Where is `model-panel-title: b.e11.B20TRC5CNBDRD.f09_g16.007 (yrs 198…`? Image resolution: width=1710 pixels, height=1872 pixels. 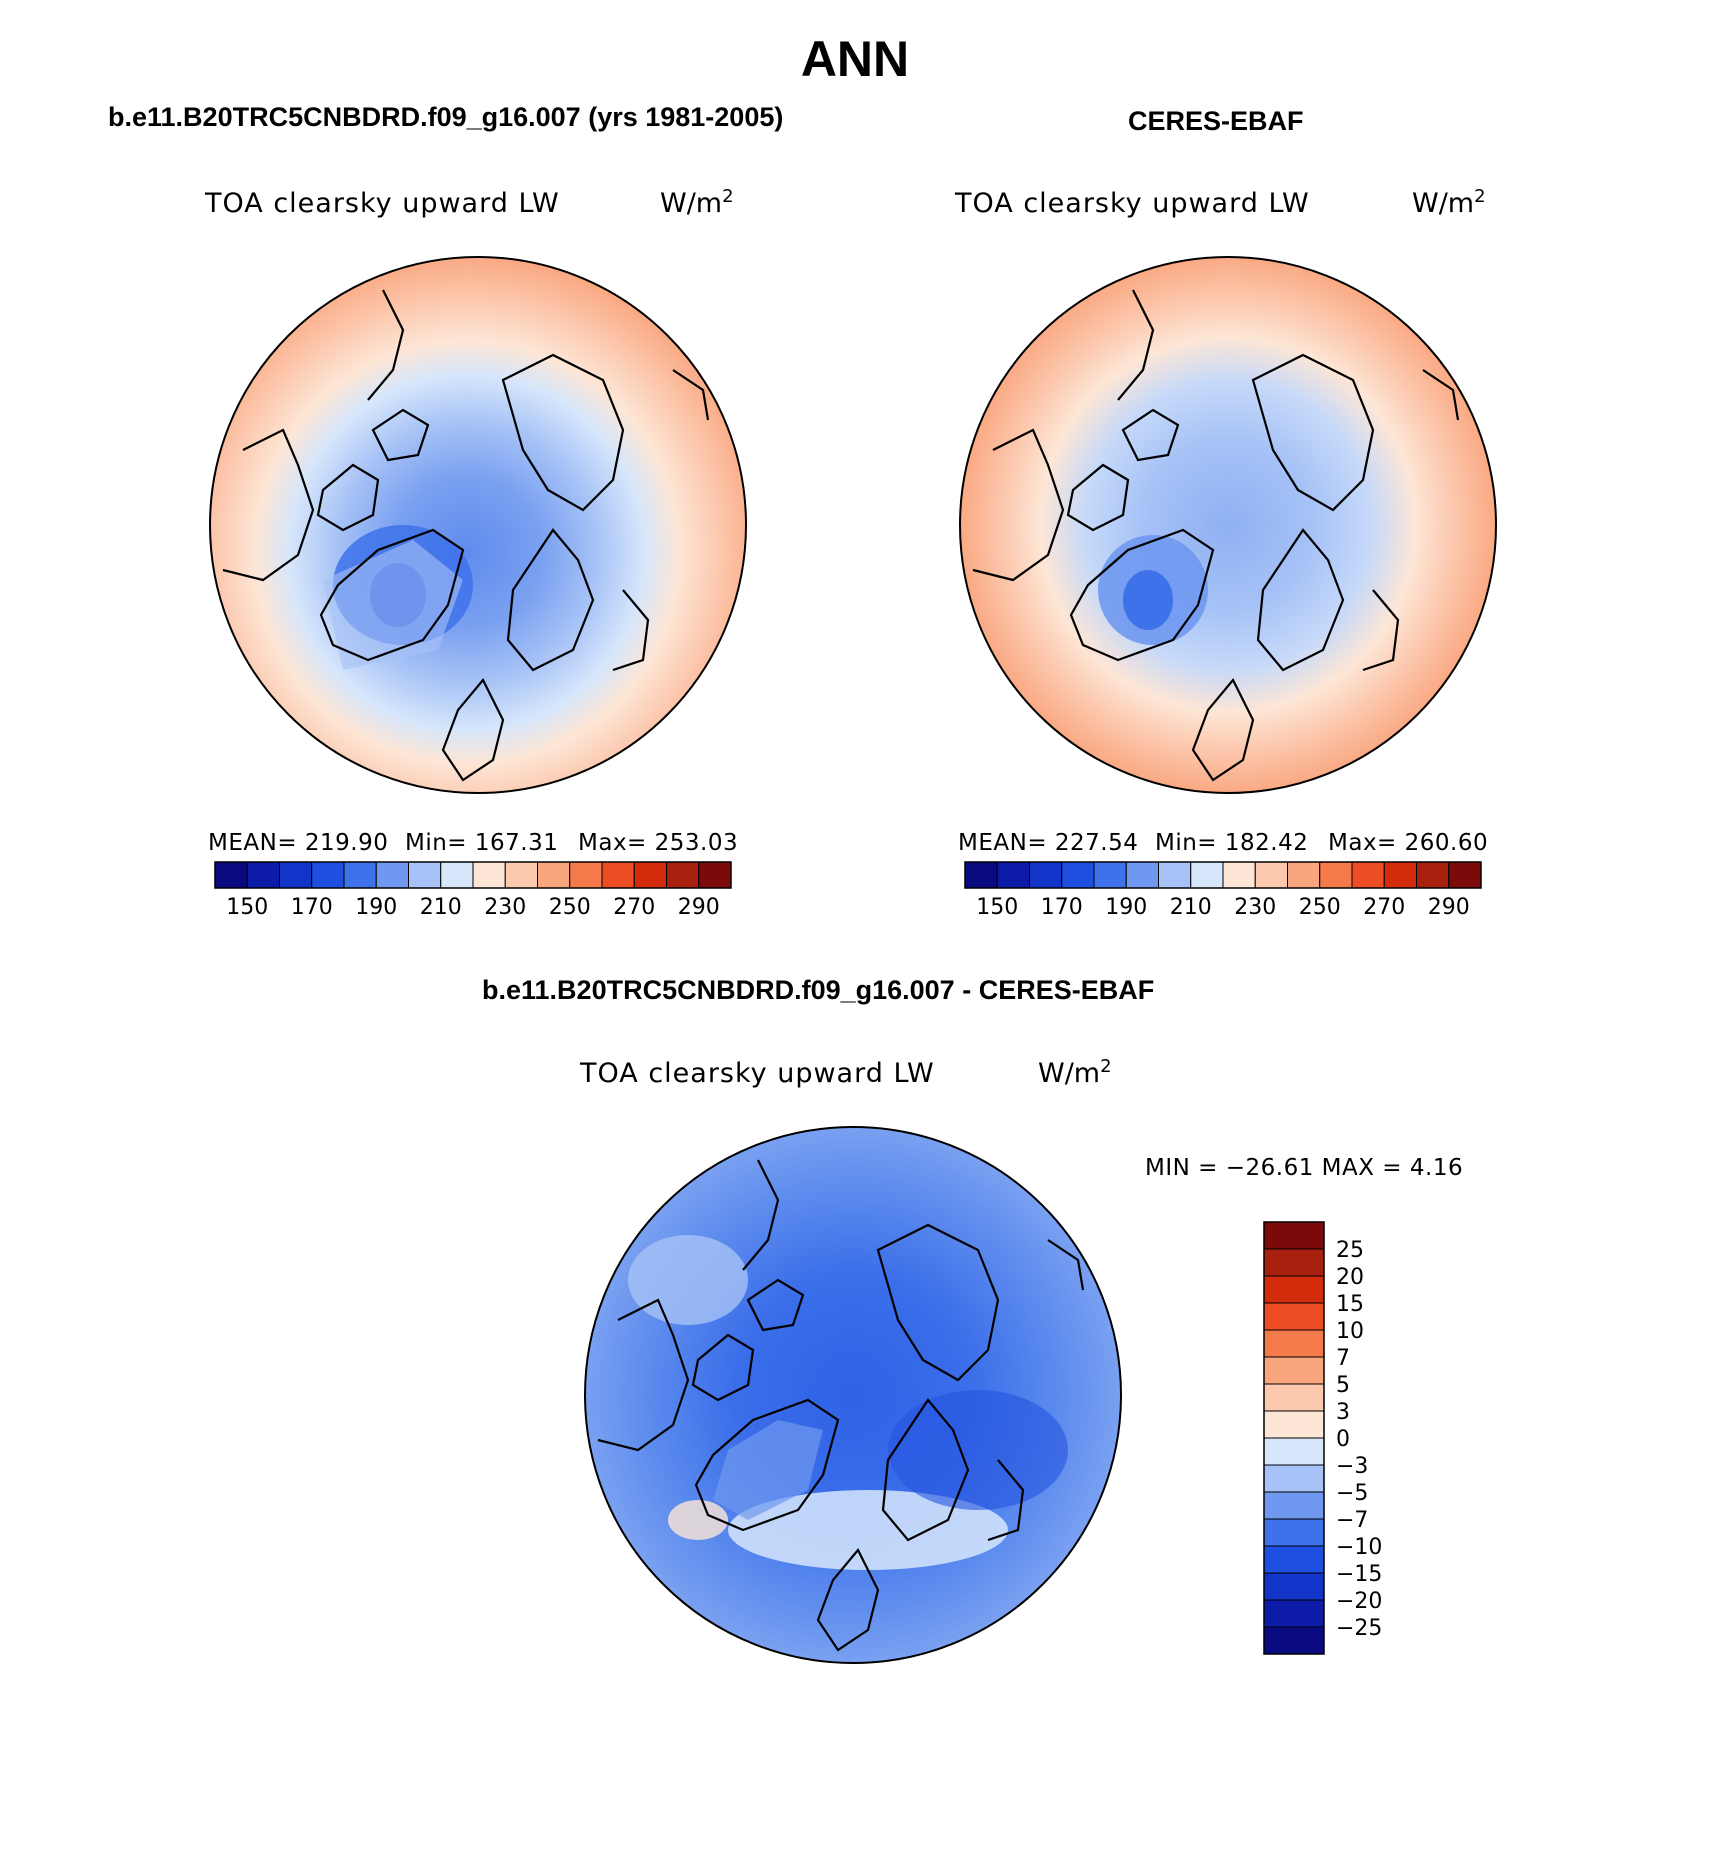 model-panel-title: b.e11.B20TRC5CNBDRD.f09_g16.007 (yrs 198… is located at coordinates (446, 117).